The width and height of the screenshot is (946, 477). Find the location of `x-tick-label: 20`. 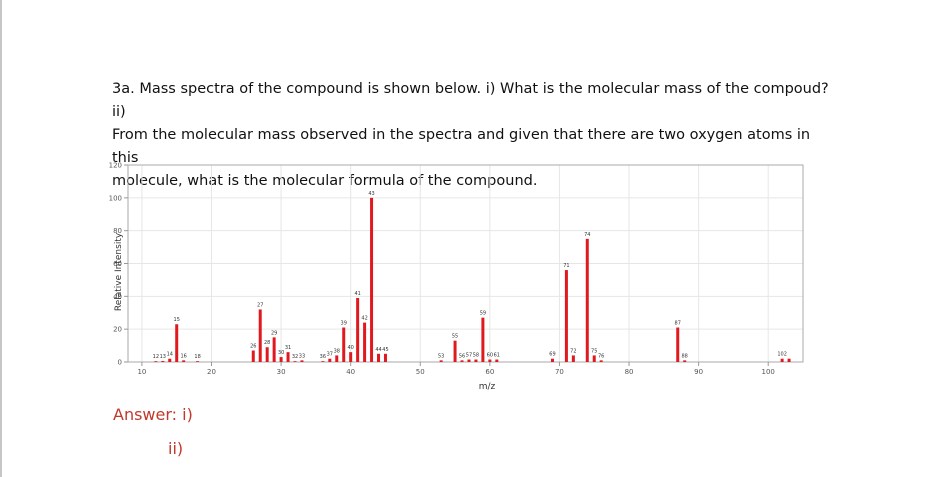

x-tick-label: 20 is located at coordinates (211, 372).